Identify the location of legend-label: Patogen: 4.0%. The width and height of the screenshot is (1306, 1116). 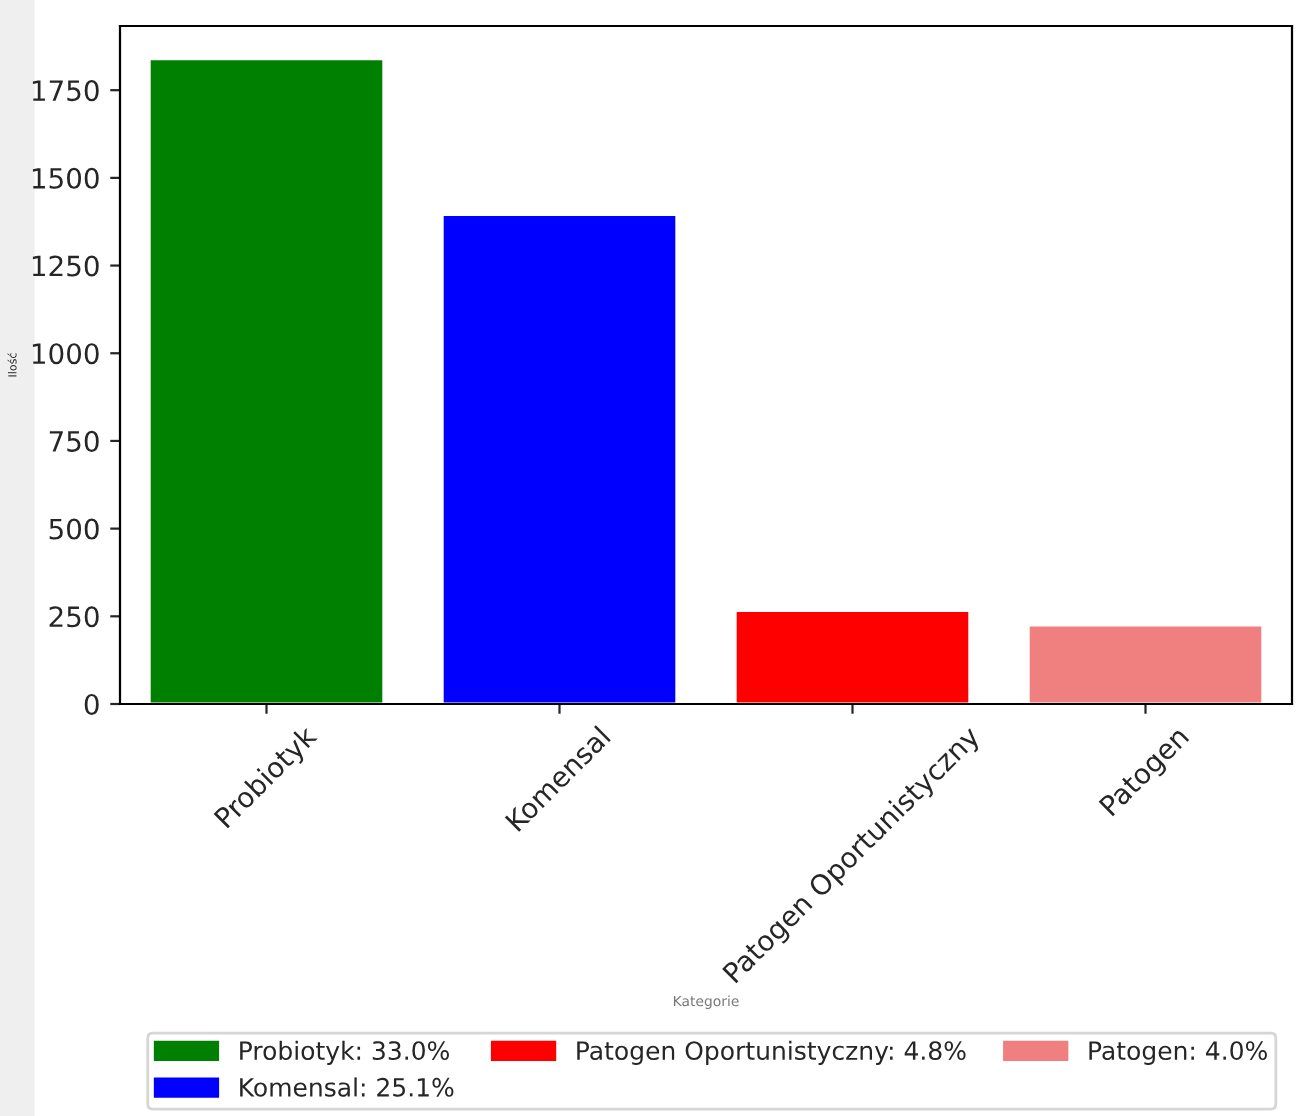
(1178, 1053).